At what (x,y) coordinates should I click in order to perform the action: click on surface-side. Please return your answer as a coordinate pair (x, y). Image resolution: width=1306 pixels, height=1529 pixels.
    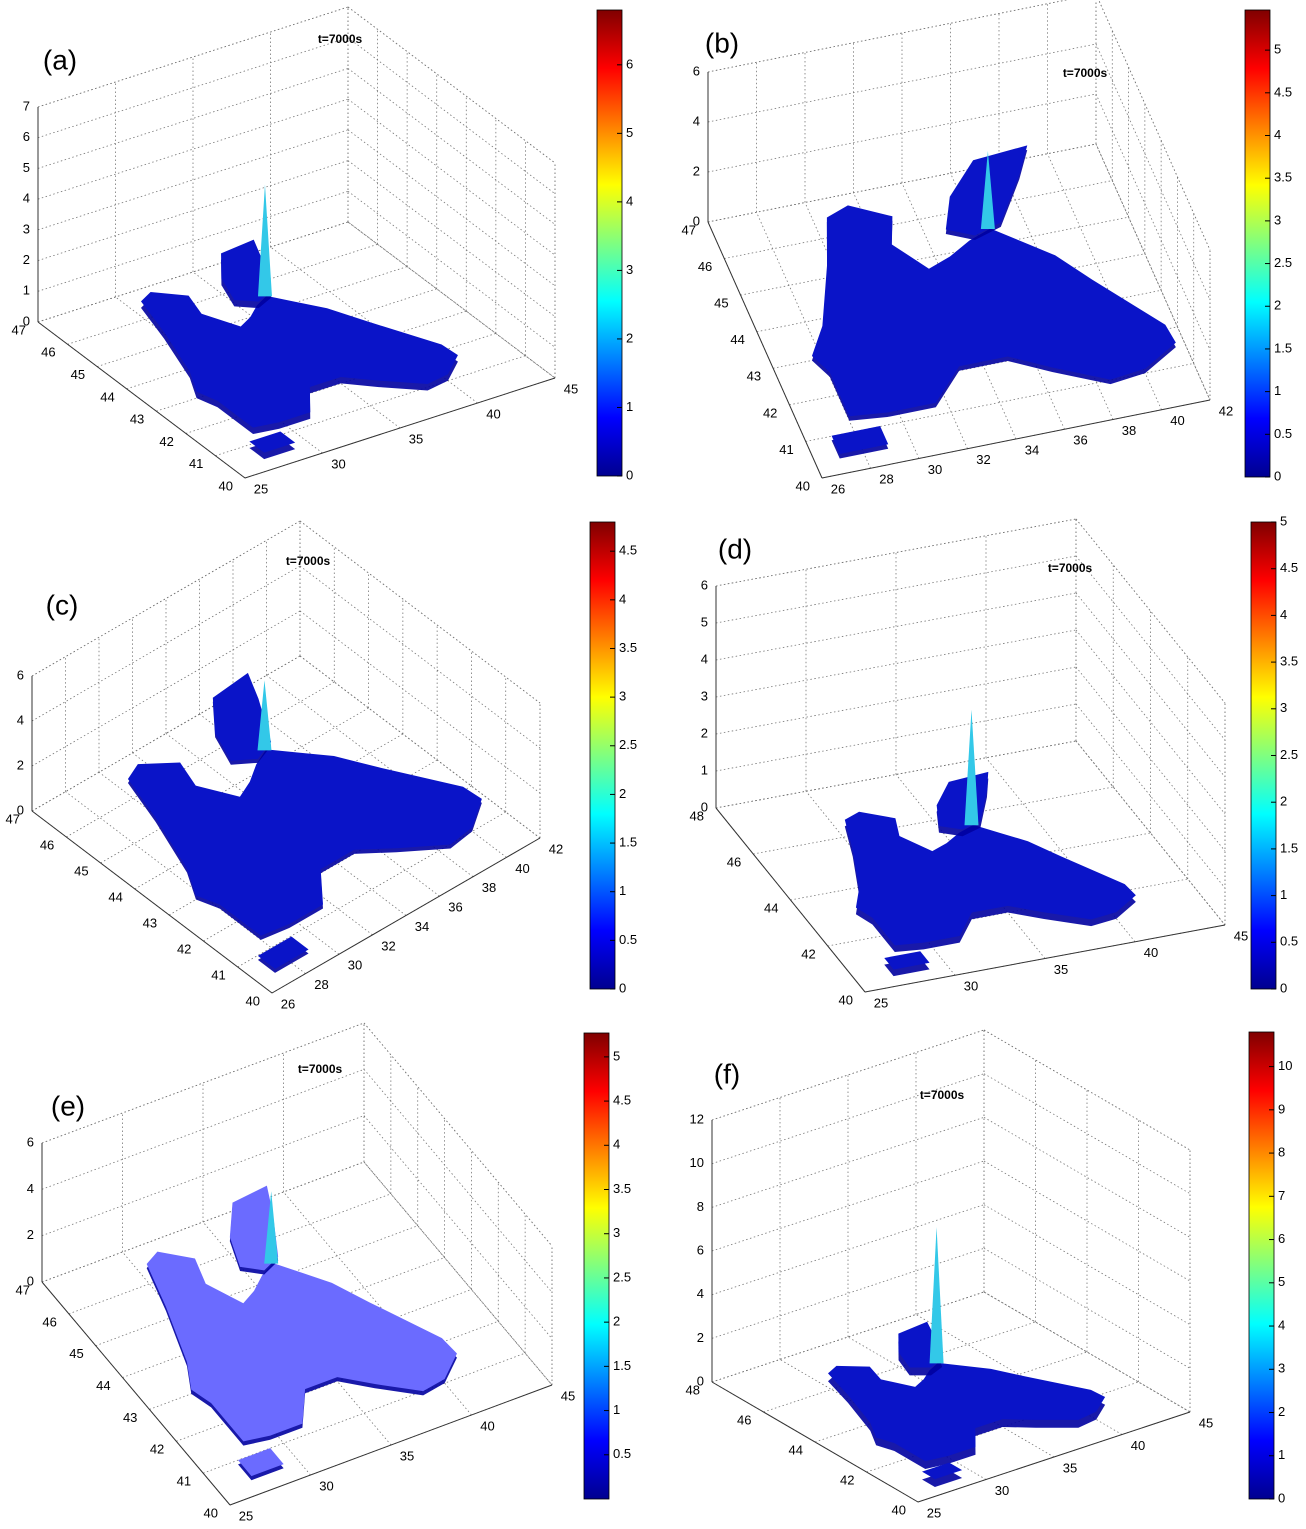
    Looking at the image, I should click on (942, 1478).